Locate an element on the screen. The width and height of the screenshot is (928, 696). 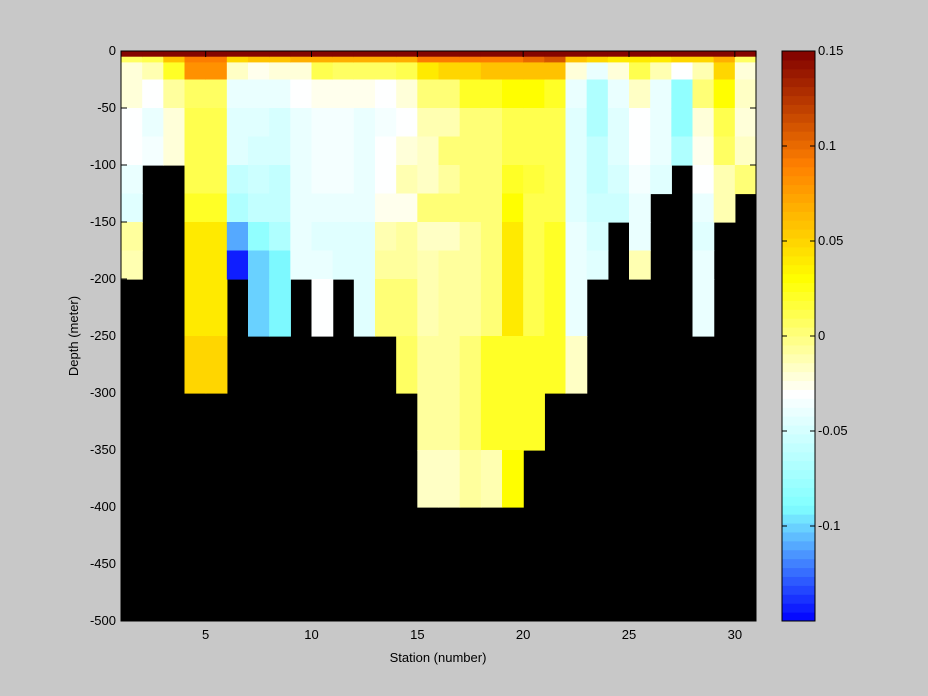
y-tick-label: -450 is located at coordinates (103, 563).